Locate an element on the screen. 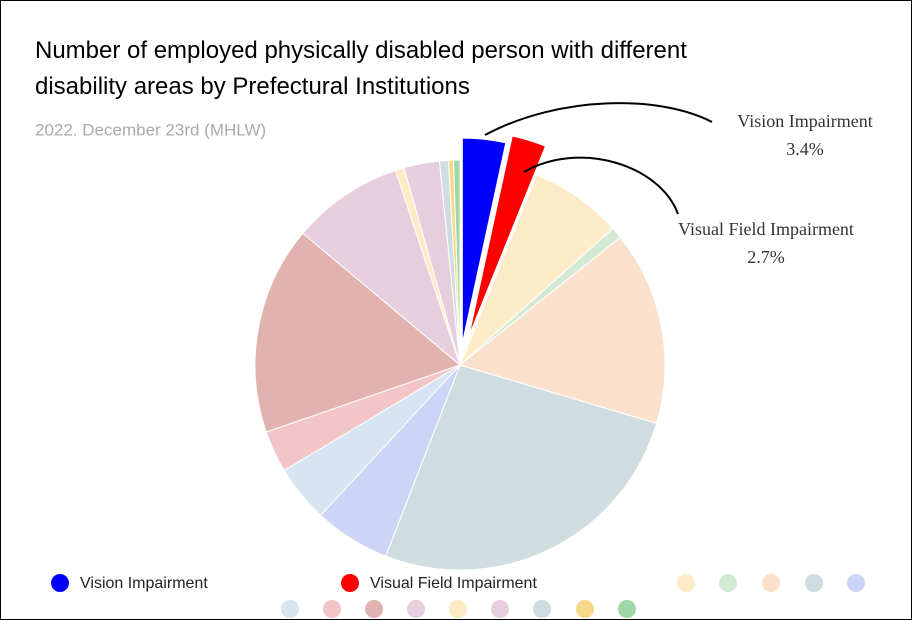 This screenshot has width=913, height=621. callout-label: Visual Field Impairment is located at coordinates (766, 229).